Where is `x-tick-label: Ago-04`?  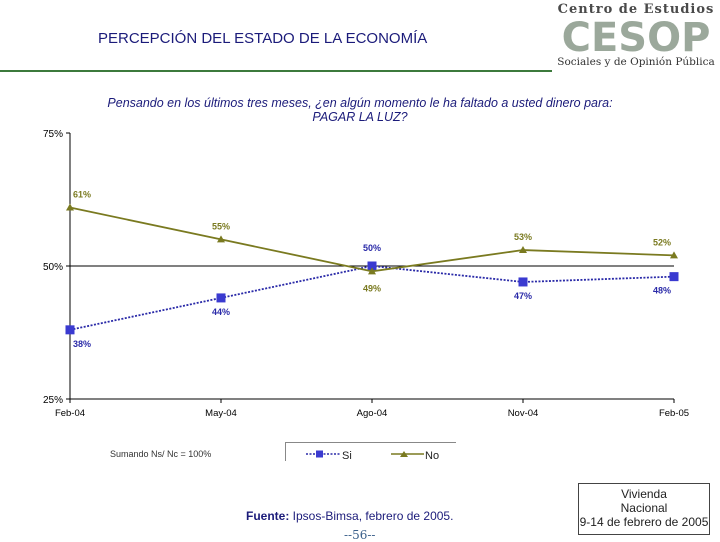
x-tick-label: Ago-04 is located at coordinates (372, 413).